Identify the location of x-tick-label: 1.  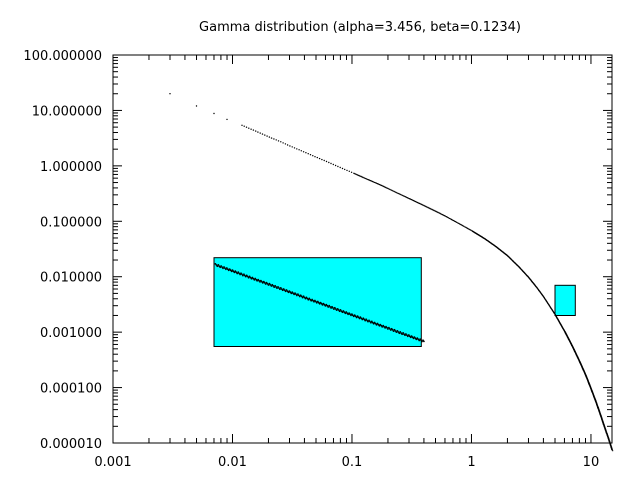
(471, 462).